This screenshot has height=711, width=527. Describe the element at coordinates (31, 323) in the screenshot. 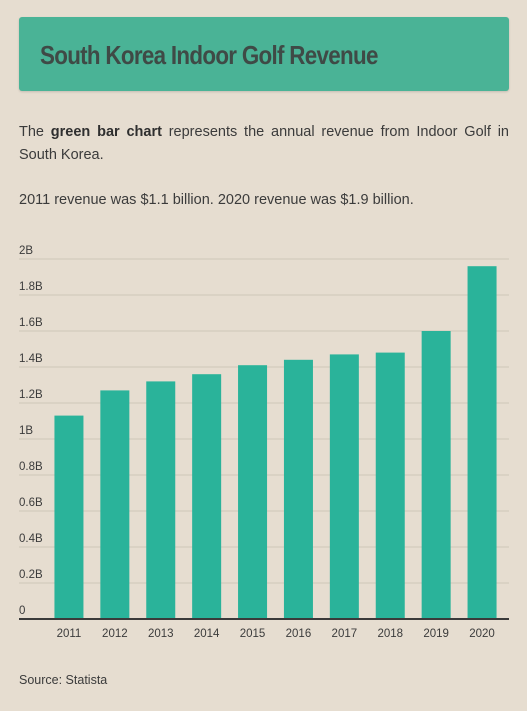

I see `y-tick-label: 1.6B` at that location.